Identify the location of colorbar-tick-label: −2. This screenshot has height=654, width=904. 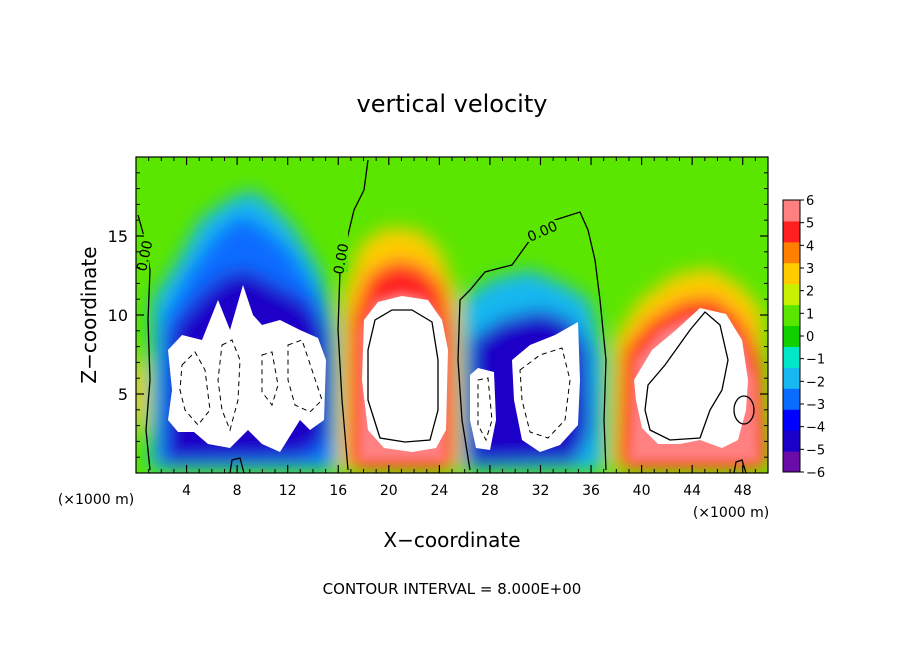
(815, 382).